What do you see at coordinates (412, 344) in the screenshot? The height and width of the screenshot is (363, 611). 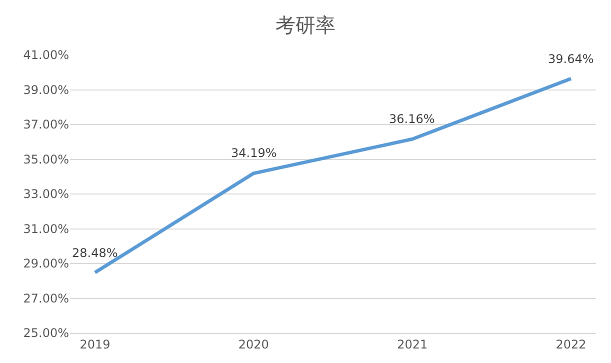 I see `x-tick-label: 2021` at bounding box center [412, 344].